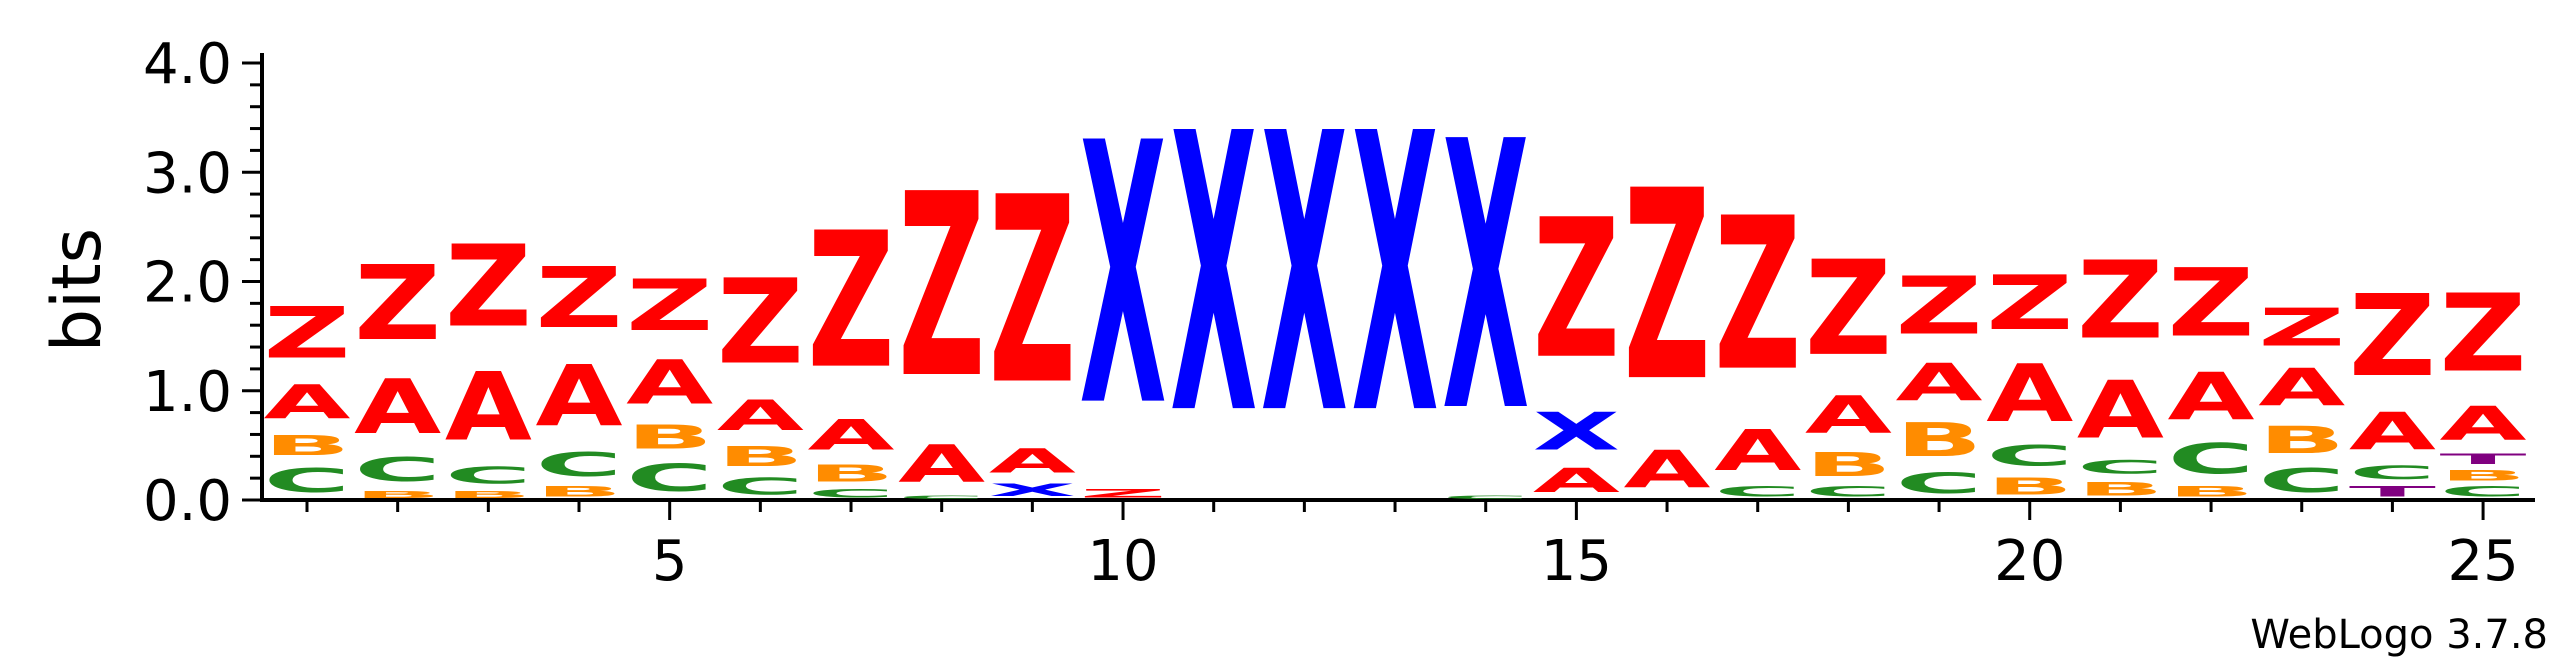  I want to click on logo-column: AXZ, so click(1576, 339).